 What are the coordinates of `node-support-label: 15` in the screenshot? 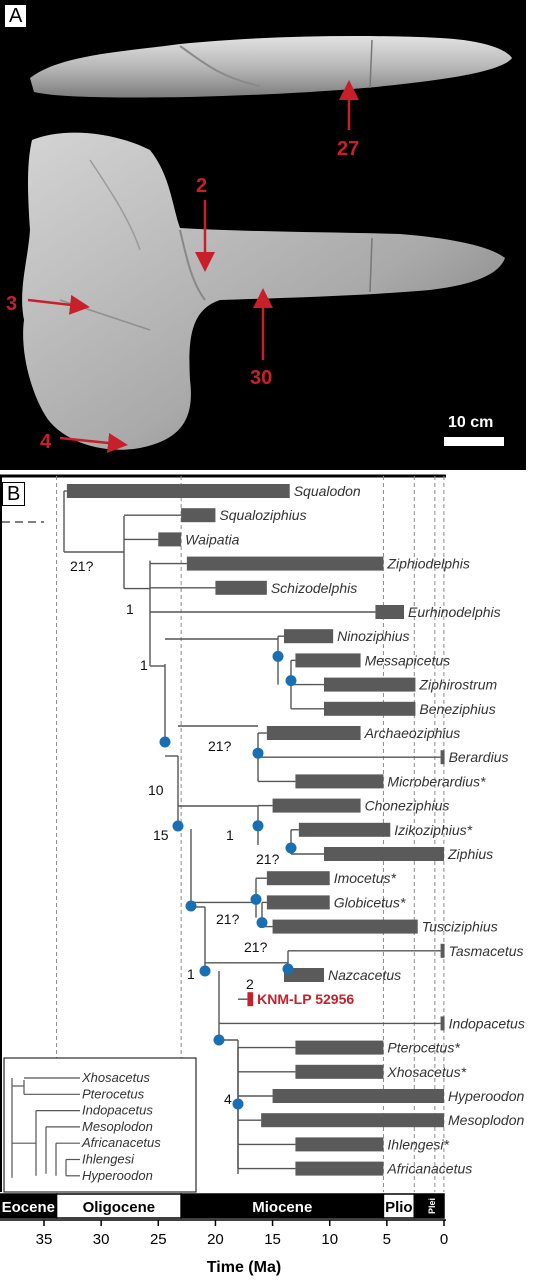 It's located at (161, 835).